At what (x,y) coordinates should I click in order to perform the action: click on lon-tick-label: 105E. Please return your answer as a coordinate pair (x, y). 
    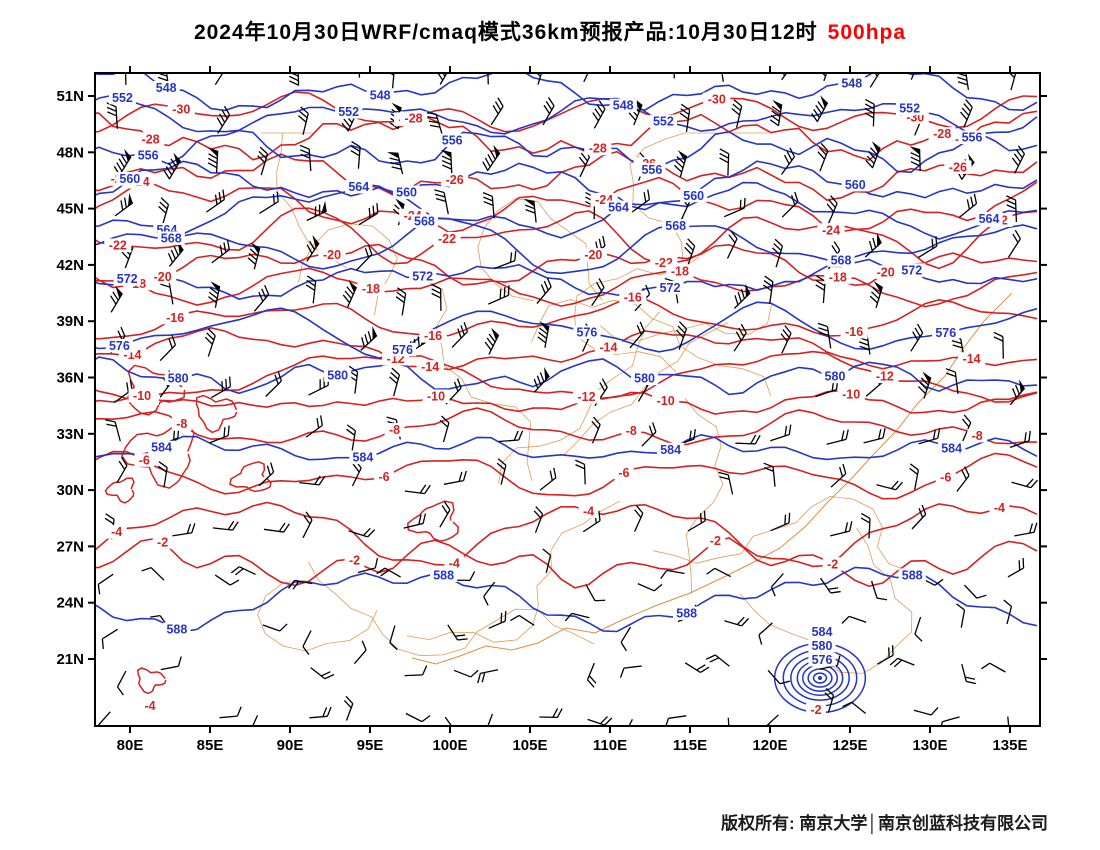
    Looking at the image, I should click on (529, 745).